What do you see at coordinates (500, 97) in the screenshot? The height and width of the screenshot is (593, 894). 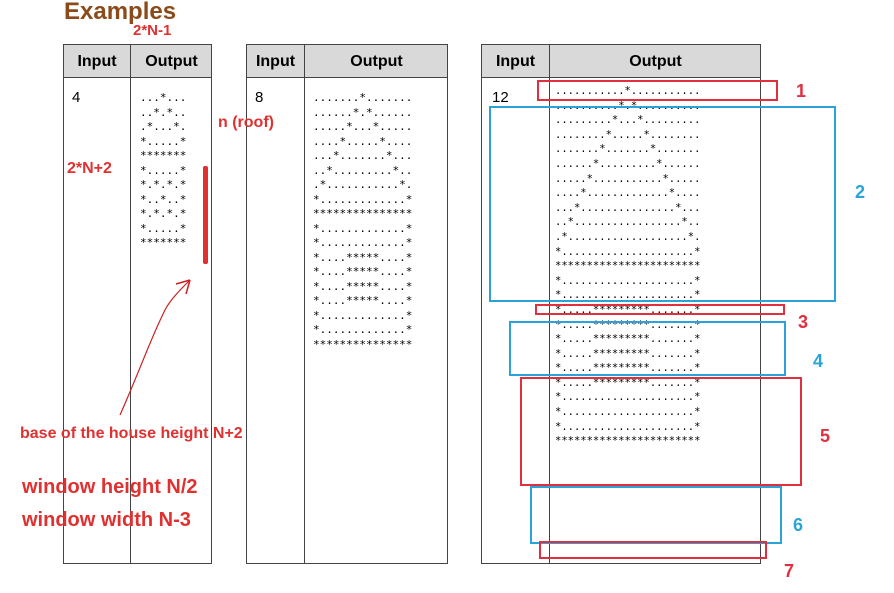 I see `input-value: 12` at bounding box center [500, 97].